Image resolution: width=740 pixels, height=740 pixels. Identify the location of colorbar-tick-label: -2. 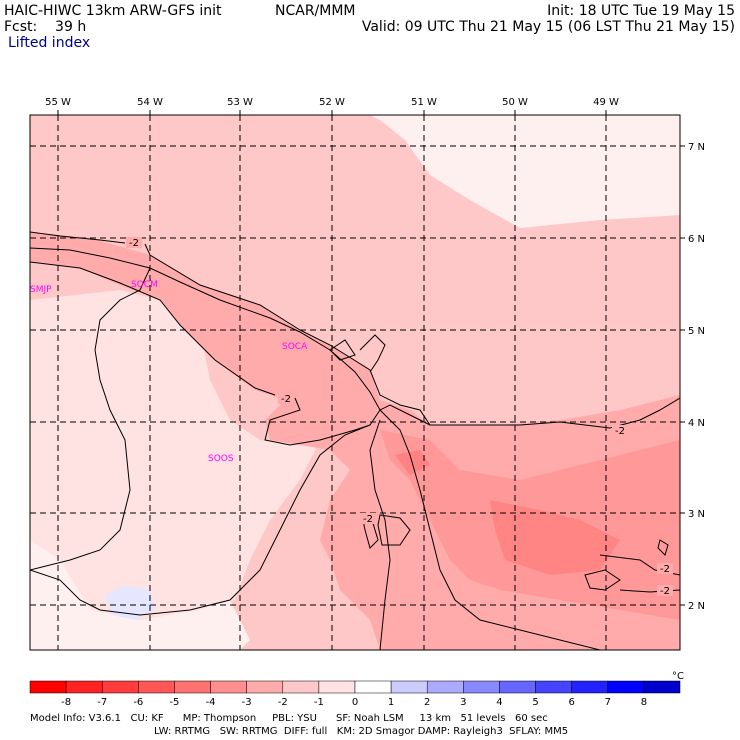
(283, 702).